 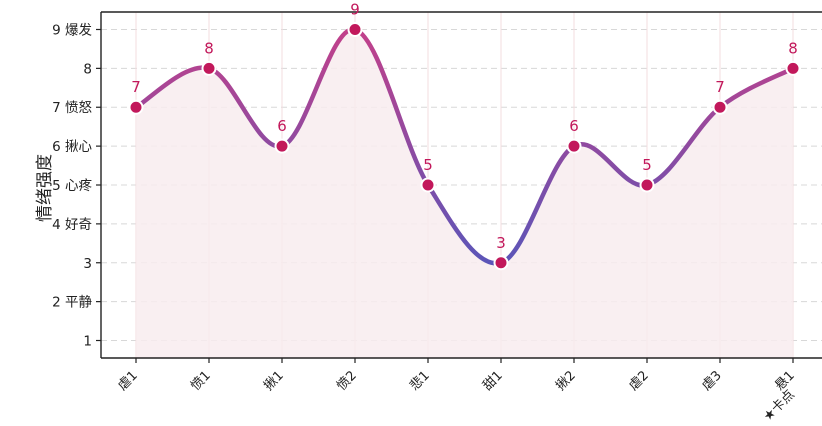 What do you see at coordinates (87, 69) in the screenshot?
I see `y-tick-label: 8` at bounding box center [87, 69].